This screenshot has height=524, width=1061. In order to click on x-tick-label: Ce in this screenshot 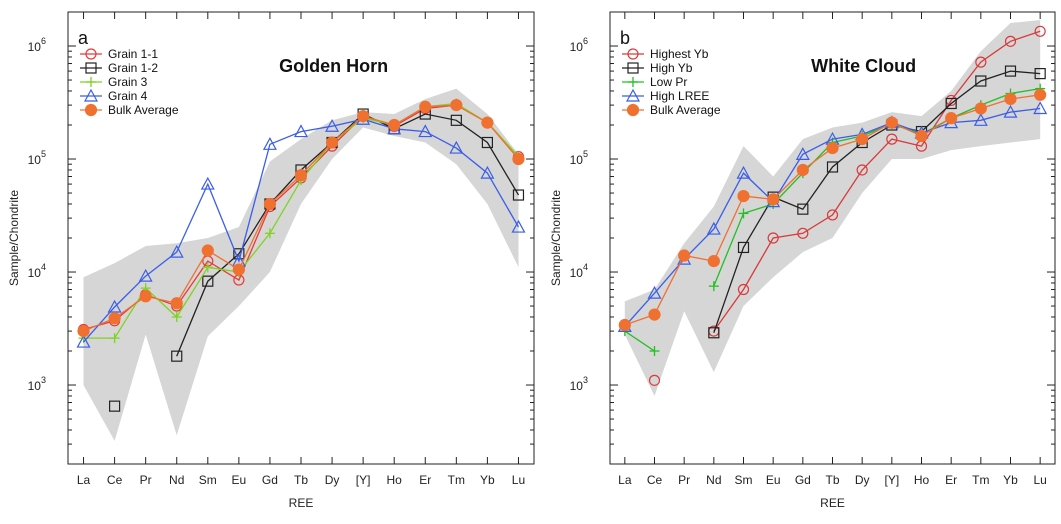, I will do `click(115, 480)`.